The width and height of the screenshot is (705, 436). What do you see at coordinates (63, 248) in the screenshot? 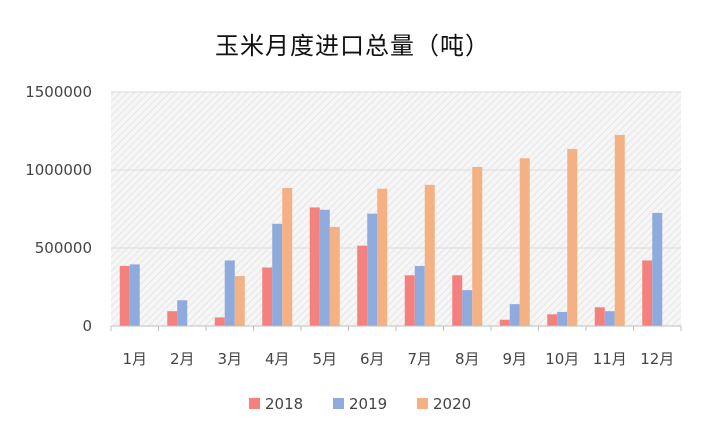
I see `y-tick-label: 500000` at bounding box center [63, 248].